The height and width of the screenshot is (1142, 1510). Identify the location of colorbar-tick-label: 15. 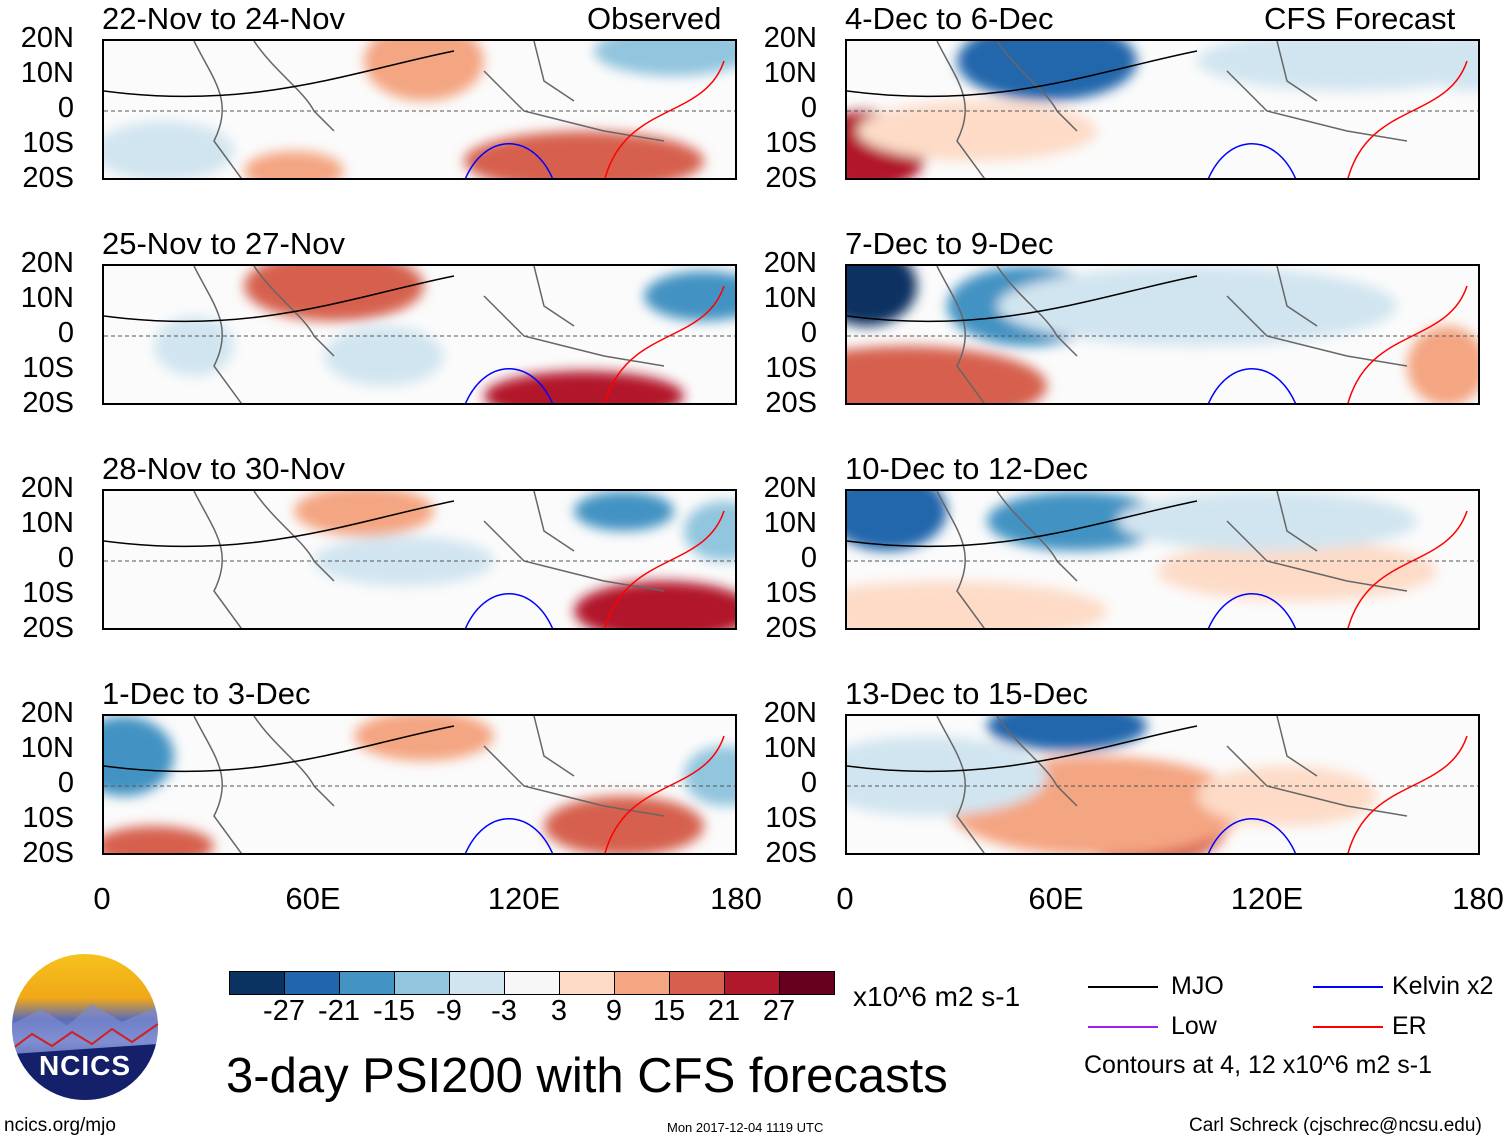
(669, 1011).